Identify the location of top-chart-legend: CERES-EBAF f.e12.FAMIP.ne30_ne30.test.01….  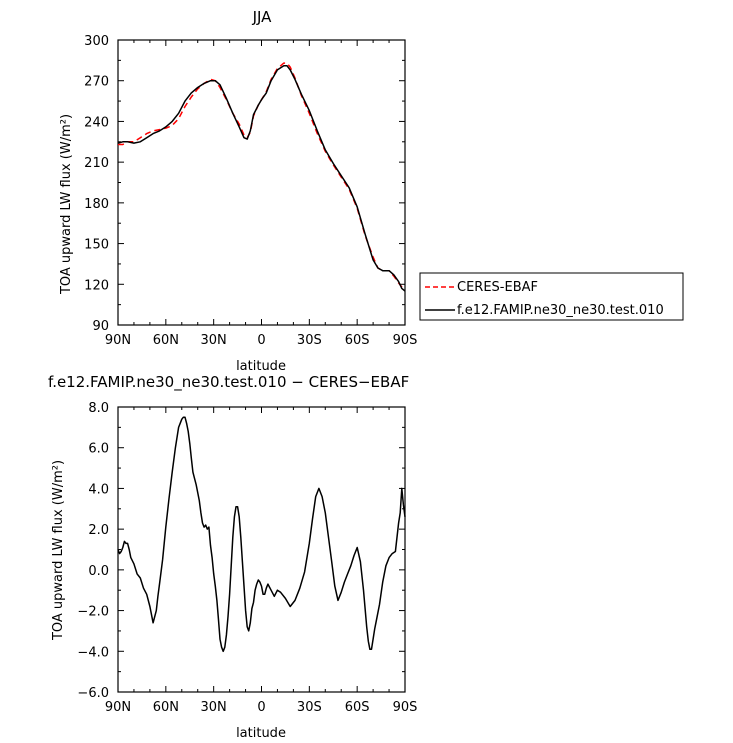
(551, 296).